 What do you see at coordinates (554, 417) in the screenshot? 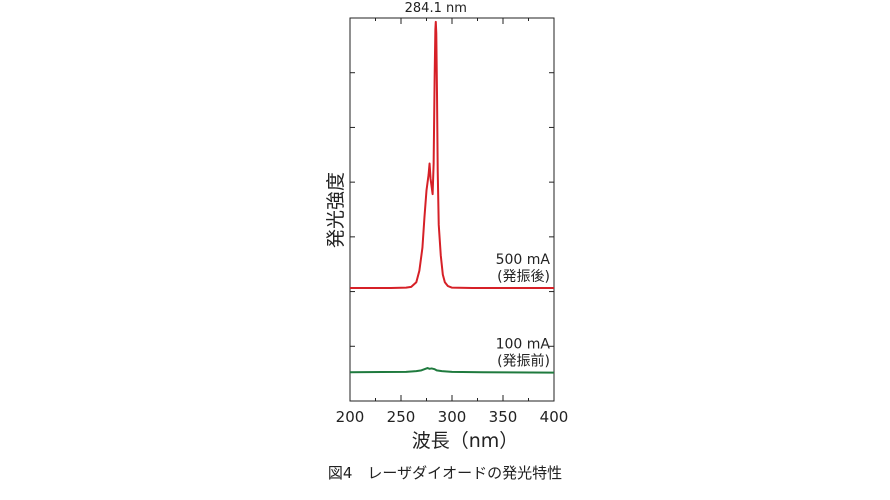
I see `x-tick-label: 400` at bounding box center [554, 417].